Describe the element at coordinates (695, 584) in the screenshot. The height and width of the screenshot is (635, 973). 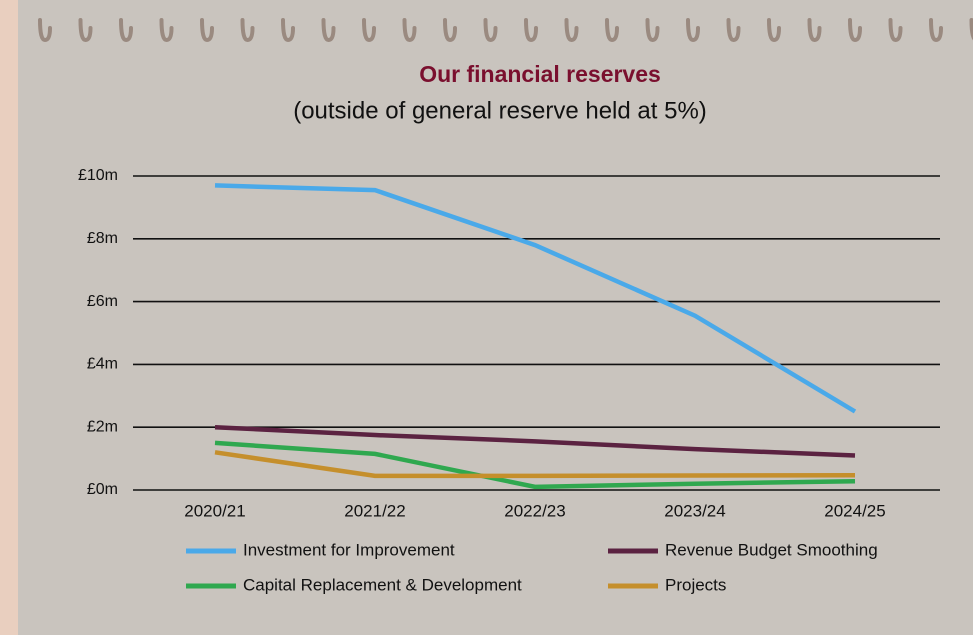
I see `legend-label: Projects` at that location.